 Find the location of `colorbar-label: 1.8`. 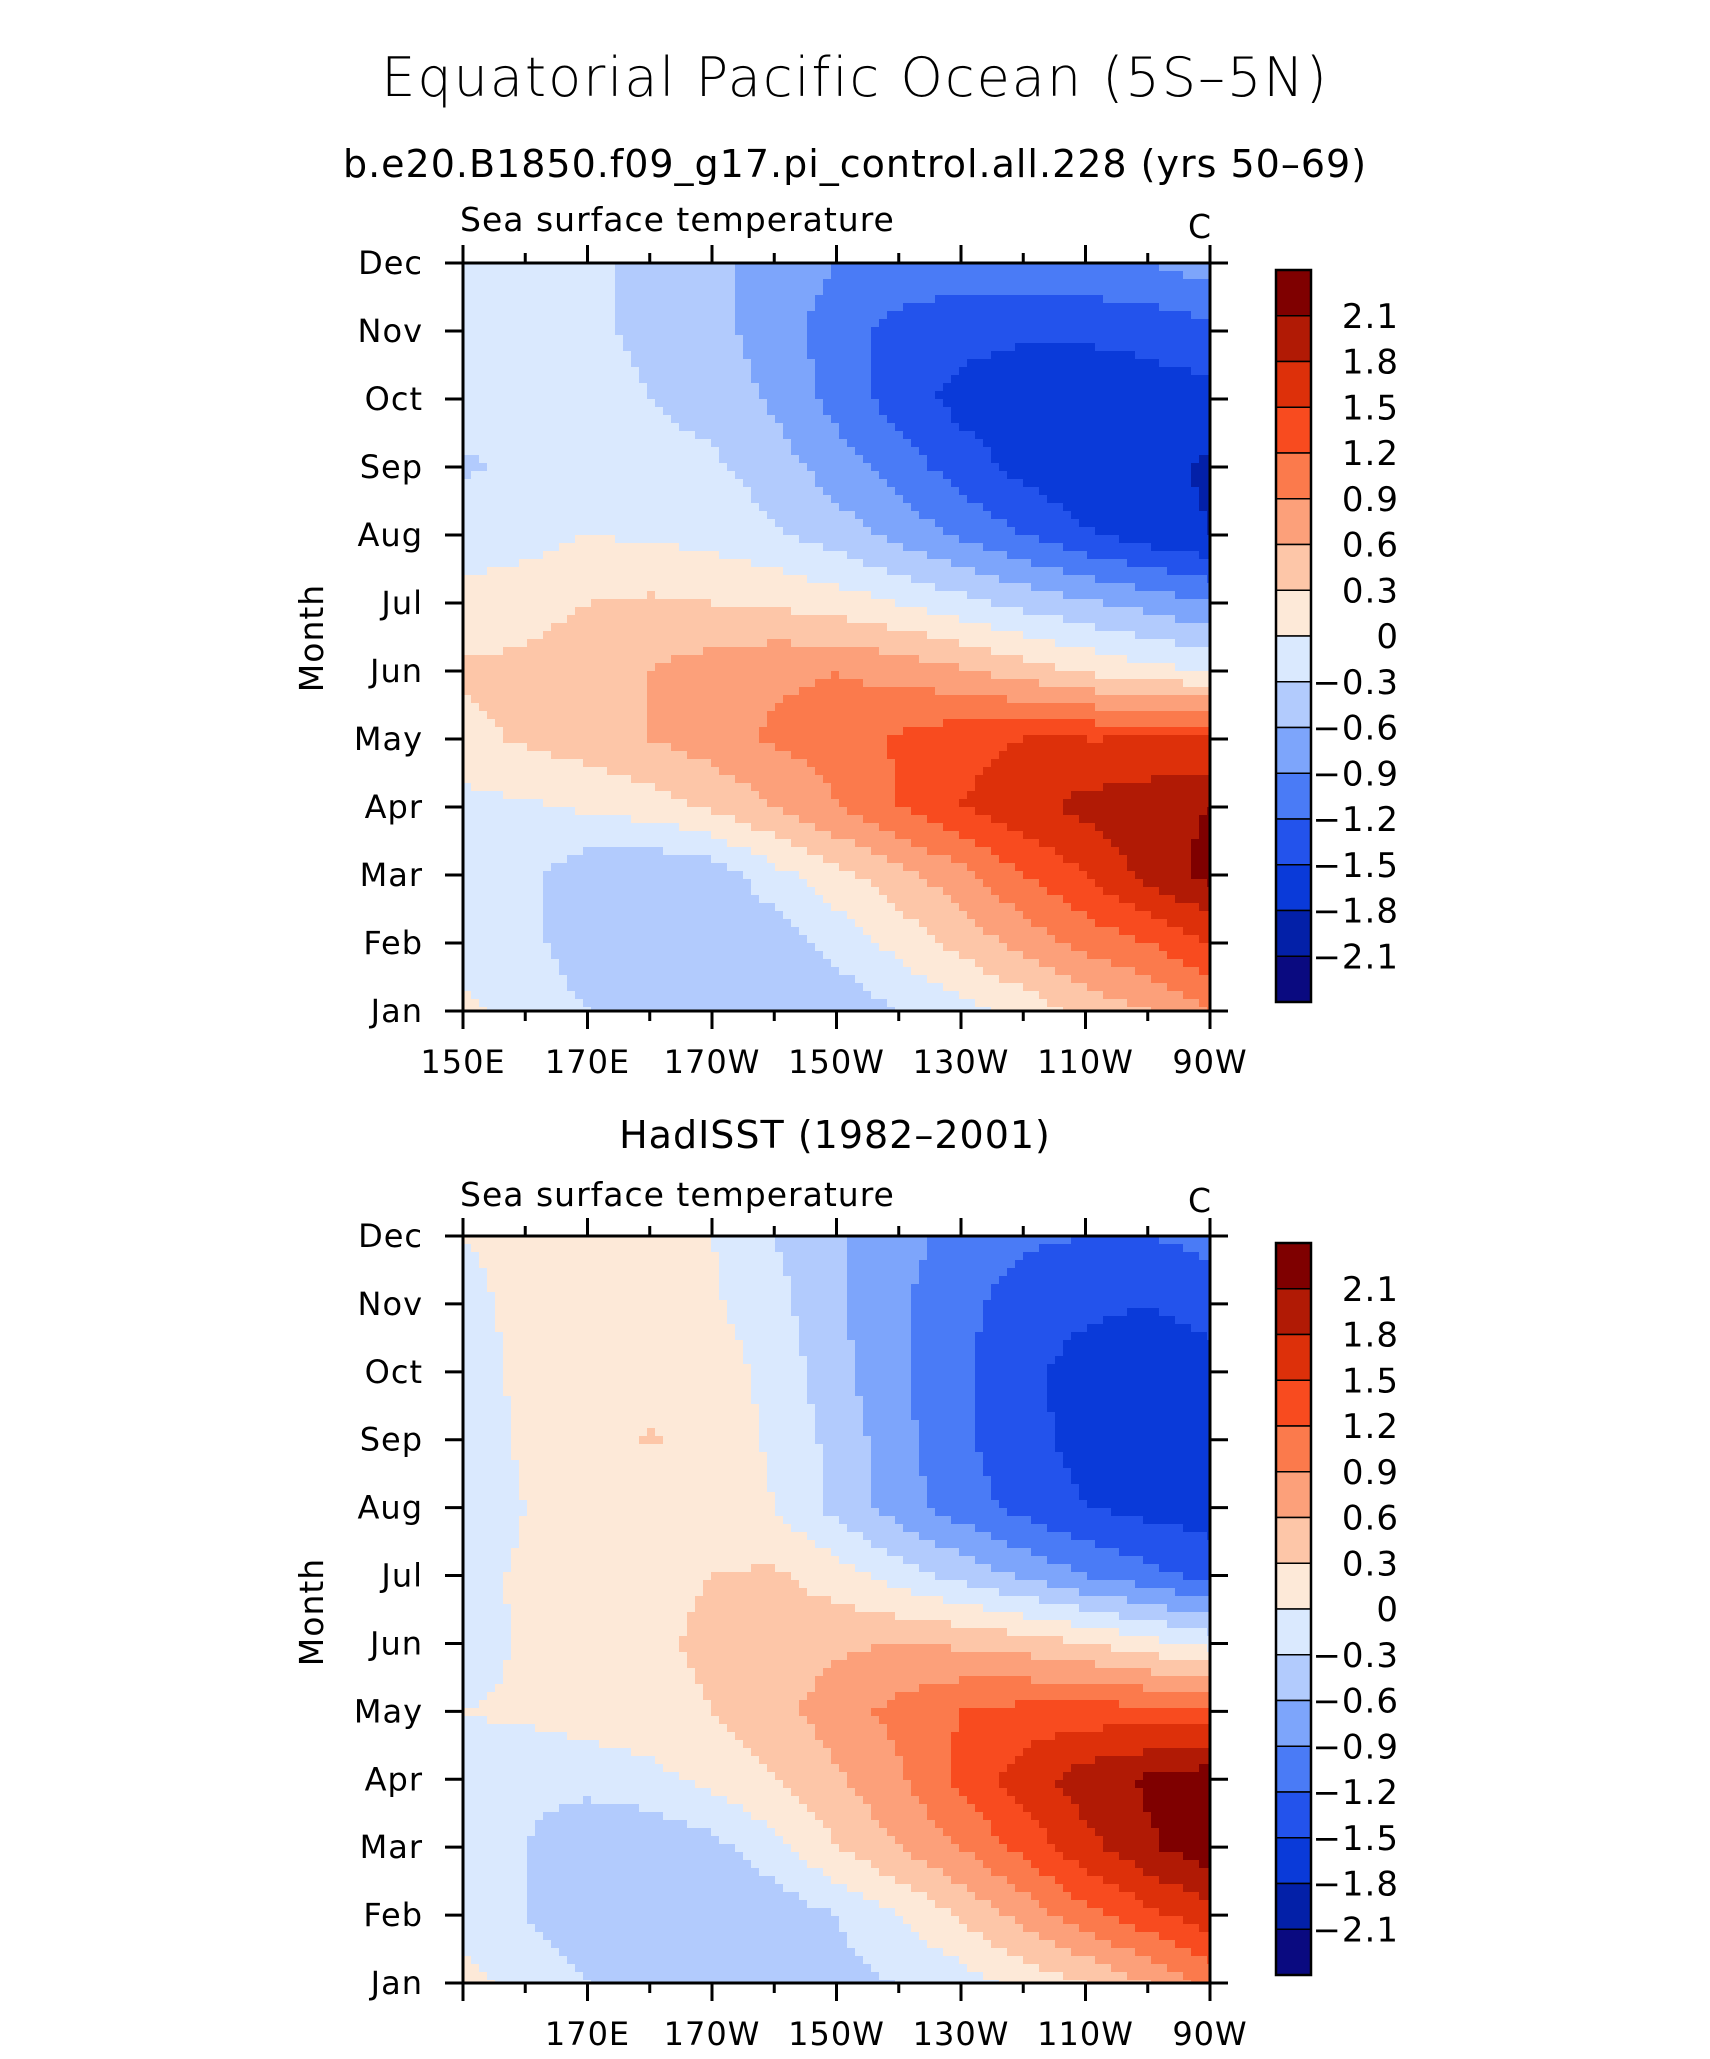

colorbar-label: 1.8 is located at coordinates (1370, 1336).